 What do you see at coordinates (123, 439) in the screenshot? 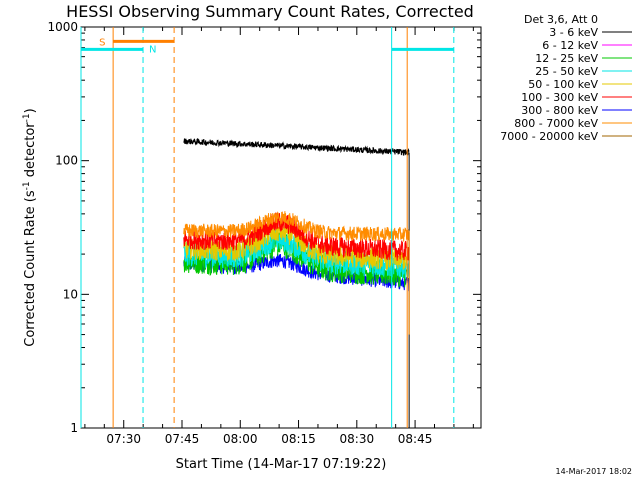
I see `x-tick-label: 07:30` at bounding box center [123, 439].